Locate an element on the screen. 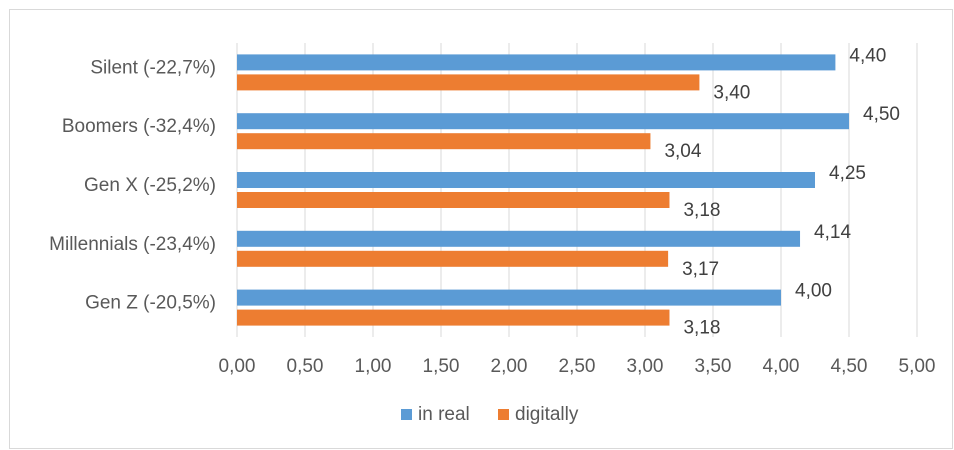 This screenshot has width=954, height=450. data-label: 4,50 is located at coordinates (881, 114).